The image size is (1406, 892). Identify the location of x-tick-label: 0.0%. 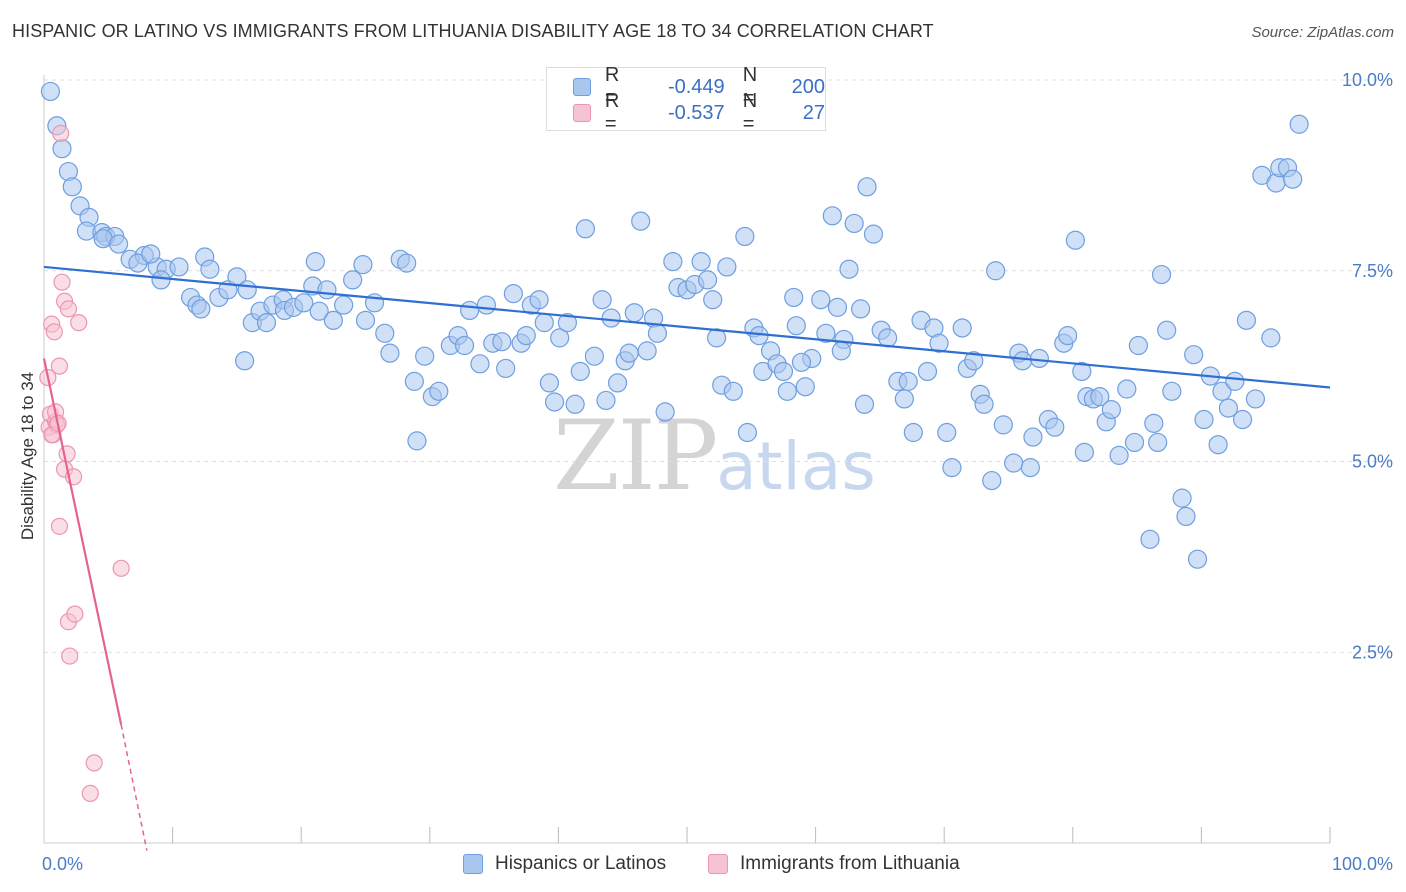
(62, 864).